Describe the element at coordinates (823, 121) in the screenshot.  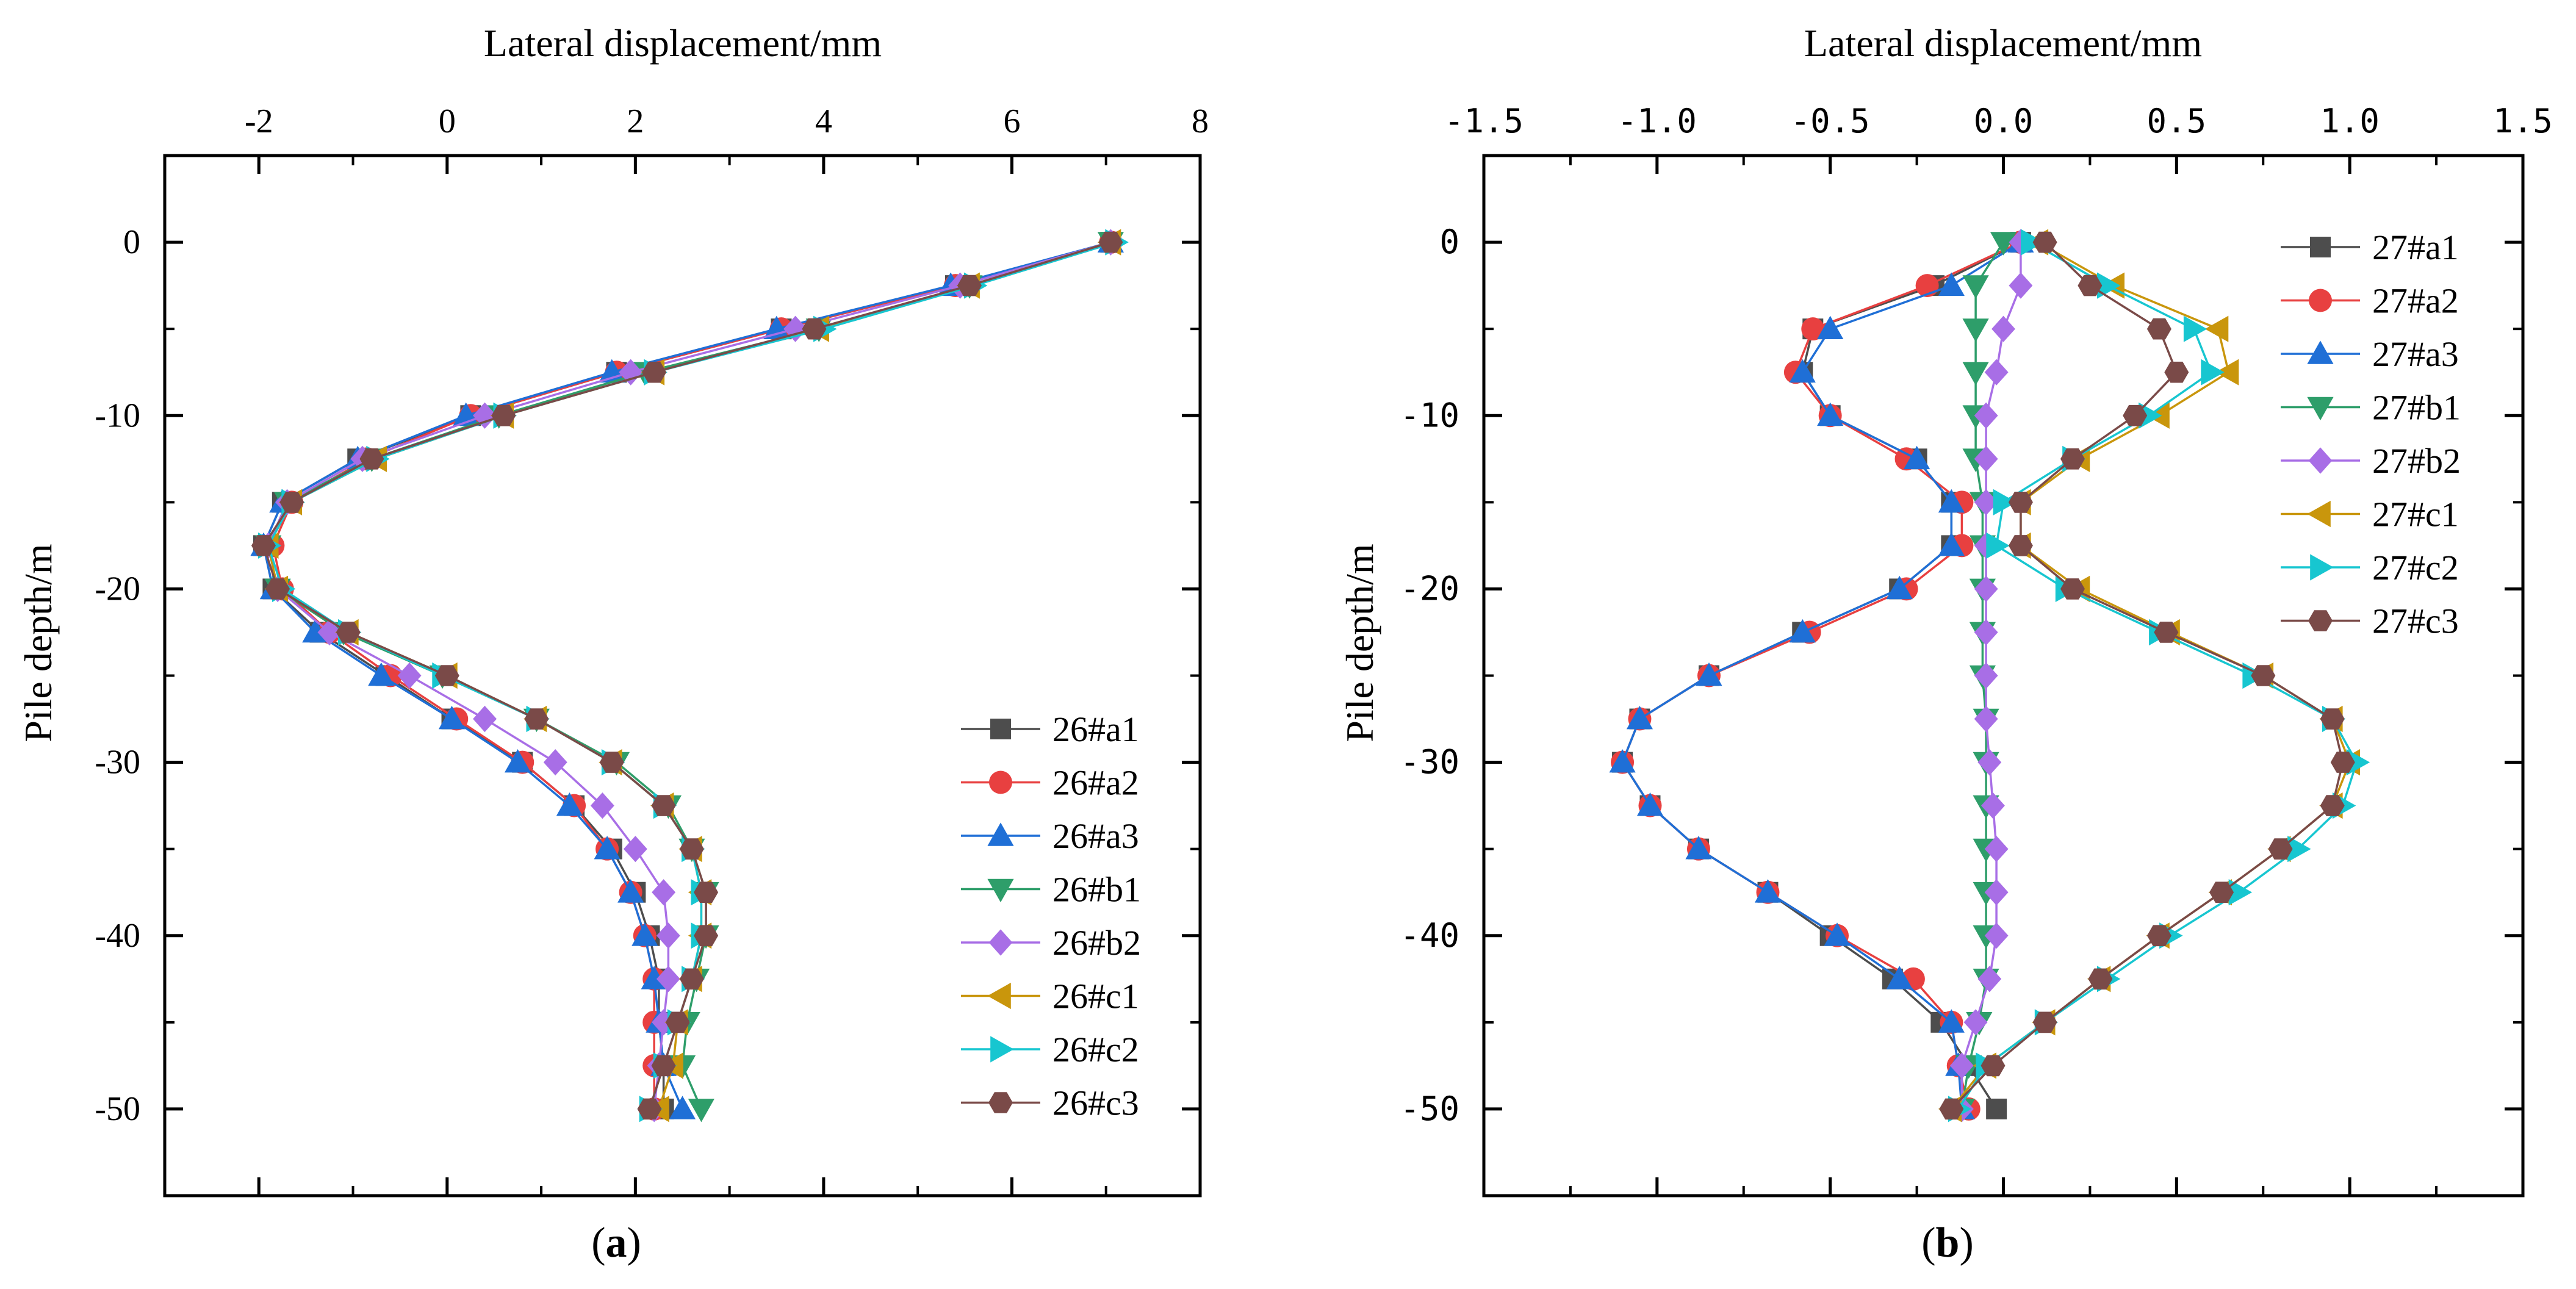
I see `x-tick-label: 4` at that location.